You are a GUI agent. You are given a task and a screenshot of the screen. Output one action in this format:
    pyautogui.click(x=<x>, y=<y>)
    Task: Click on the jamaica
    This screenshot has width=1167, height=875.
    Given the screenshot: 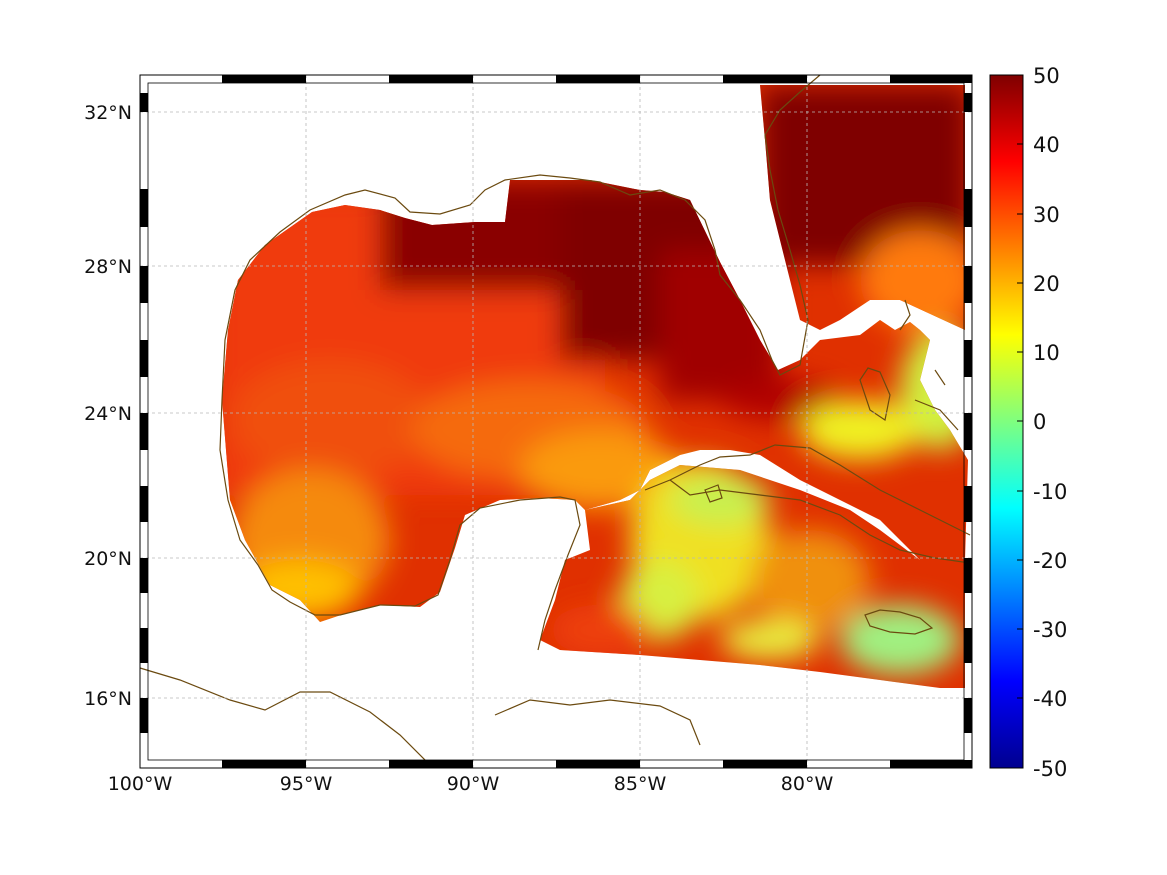 What is the action you would take?
    pyautogui.click(x=899, y=622)
    